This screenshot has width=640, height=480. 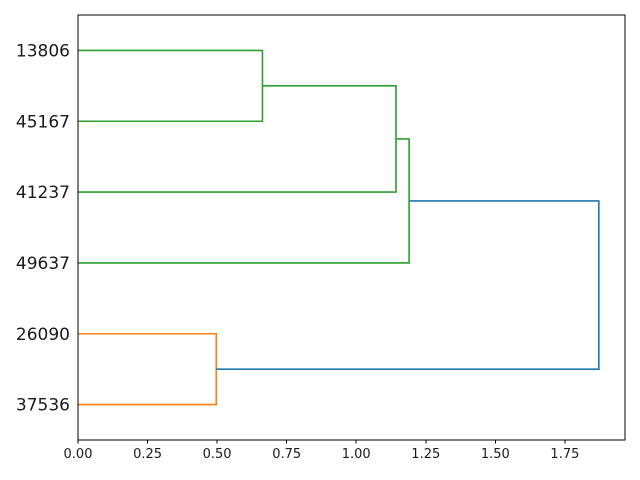 I want to click on x-tick-label: 1.25, so click(x=425, y=454).